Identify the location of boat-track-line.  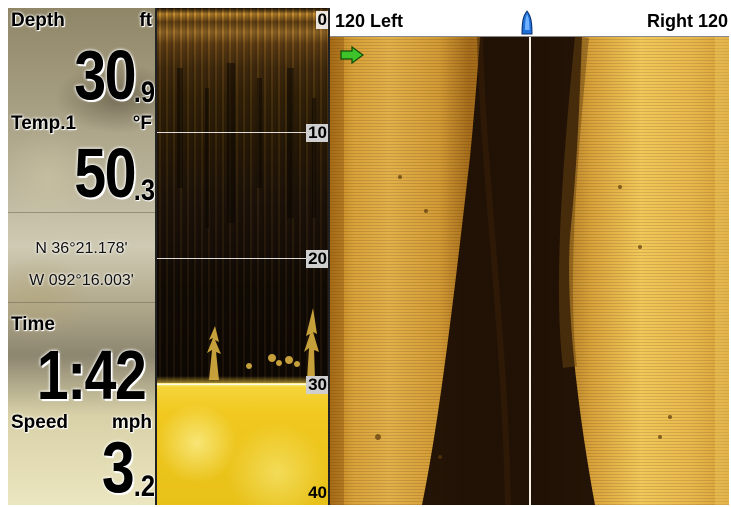
(530, 271).